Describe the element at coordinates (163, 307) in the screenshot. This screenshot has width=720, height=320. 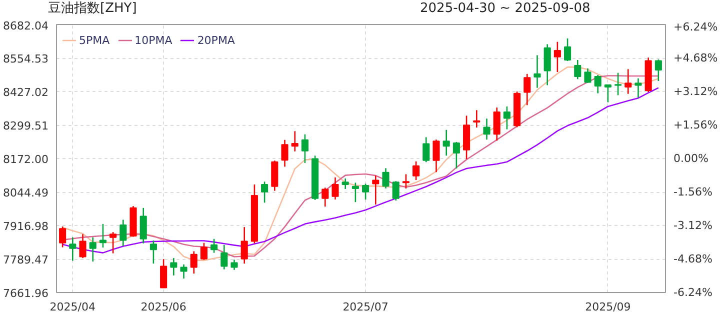
I see `x-tick-label: 2025/06` at that location.